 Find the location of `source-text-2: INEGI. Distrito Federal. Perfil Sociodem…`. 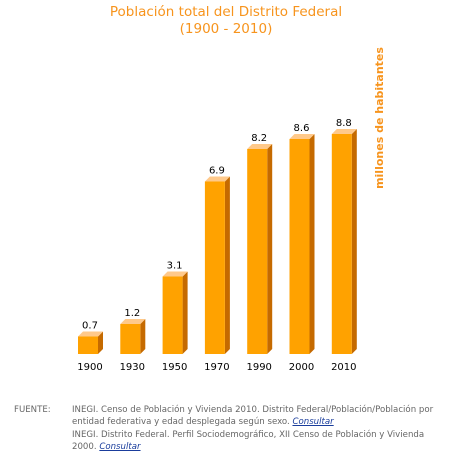

source-text-2: INEGI. Distrito Federal. Perfil Sociodem… is located at coordinates (248, 441).